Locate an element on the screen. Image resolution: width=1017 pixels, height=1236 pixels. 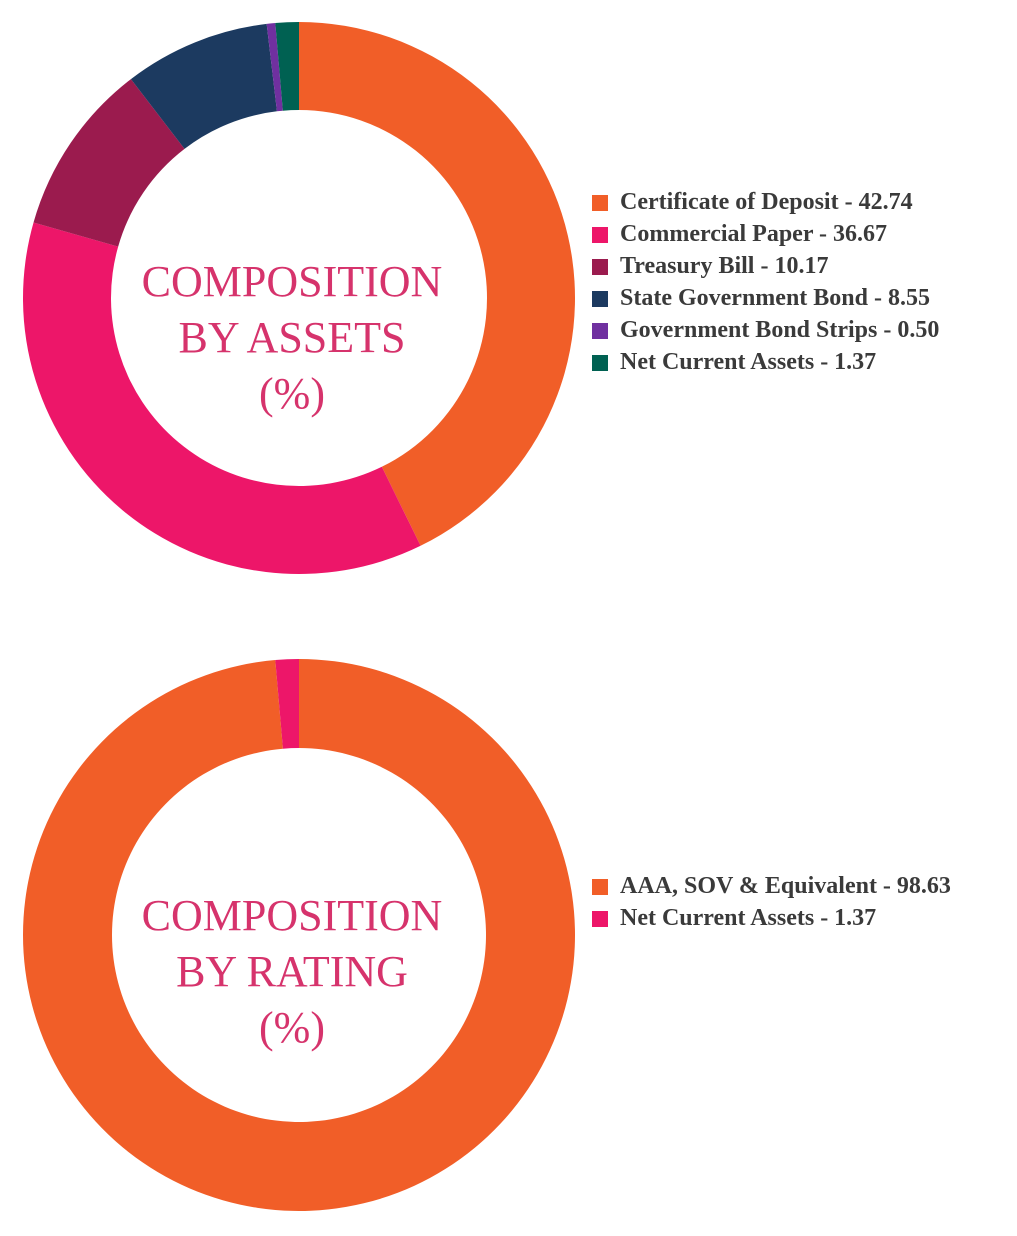
assets-title-line-2: BY ASSETS is located at coordinates (292, 337).